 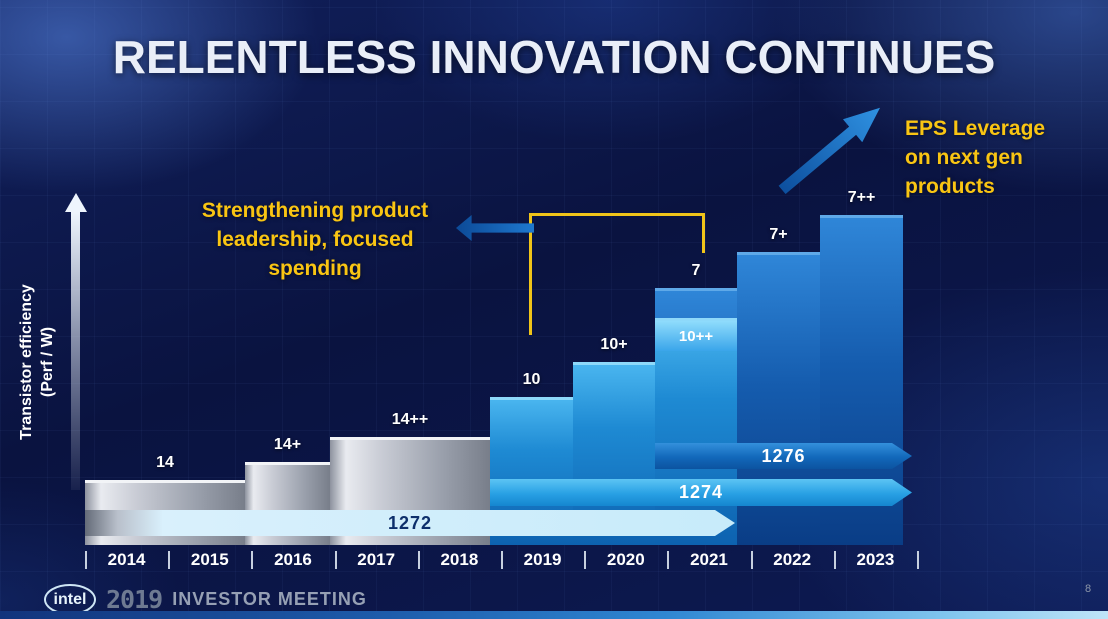 What do you see at coordinates (701, 492) in the screenshot?
I see `process-band-1274: 1274` at bounding box center [701, 492].